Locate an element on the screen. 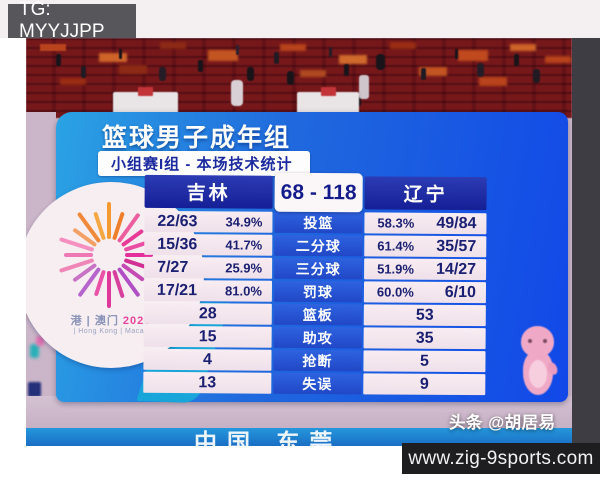 This screenshot has height=480, width=600. photo-edge-bar is located at coordinates (586, 242).